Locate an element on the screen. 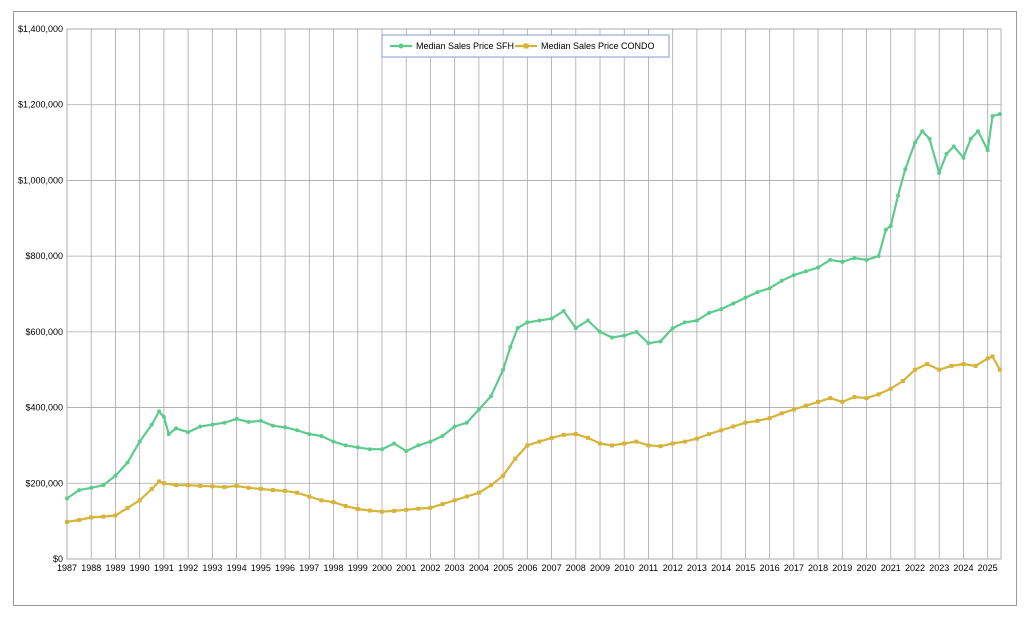 This screenshot has width=1024, height=621. x-tick-label: 1999 is located at coordinates (358, 568).